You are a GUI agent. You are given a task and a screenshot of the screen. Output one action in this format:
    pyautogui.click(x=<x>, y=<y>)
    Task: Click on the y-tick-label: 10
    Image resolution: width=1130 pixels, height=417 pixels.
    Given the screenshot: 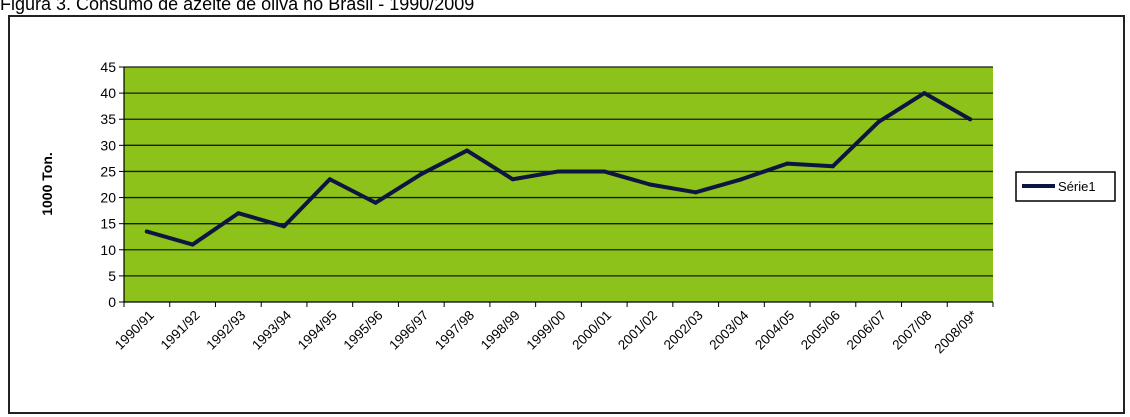 What is the action you would take?
    pyautogui.click(x=108, y=250)
    